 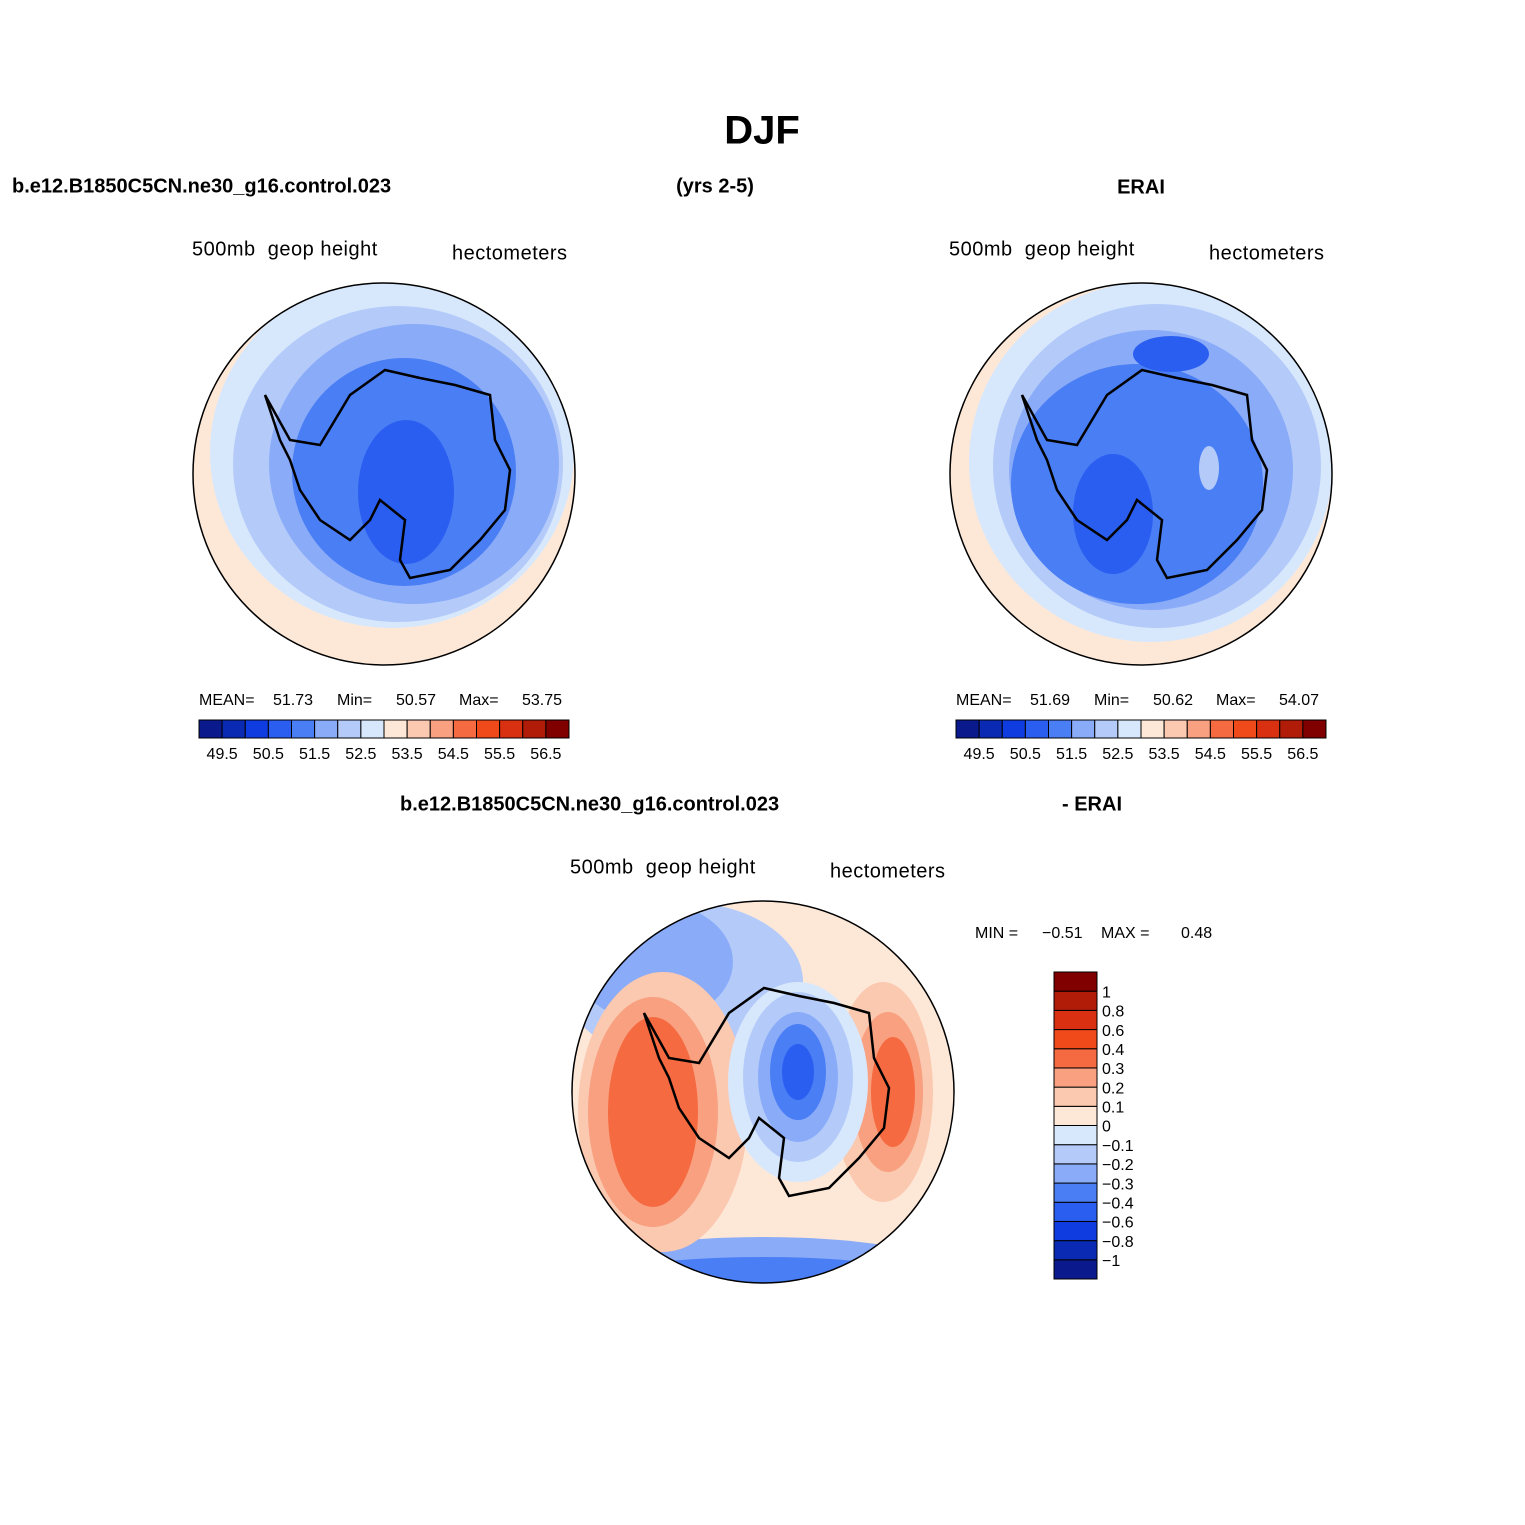 What do you see at coordinates (589, 804) in the screenshot?
I see `diff-case-label: b.e12.B1850C5CN.ne30_g16.control.023` at bounding box center [589, 804].